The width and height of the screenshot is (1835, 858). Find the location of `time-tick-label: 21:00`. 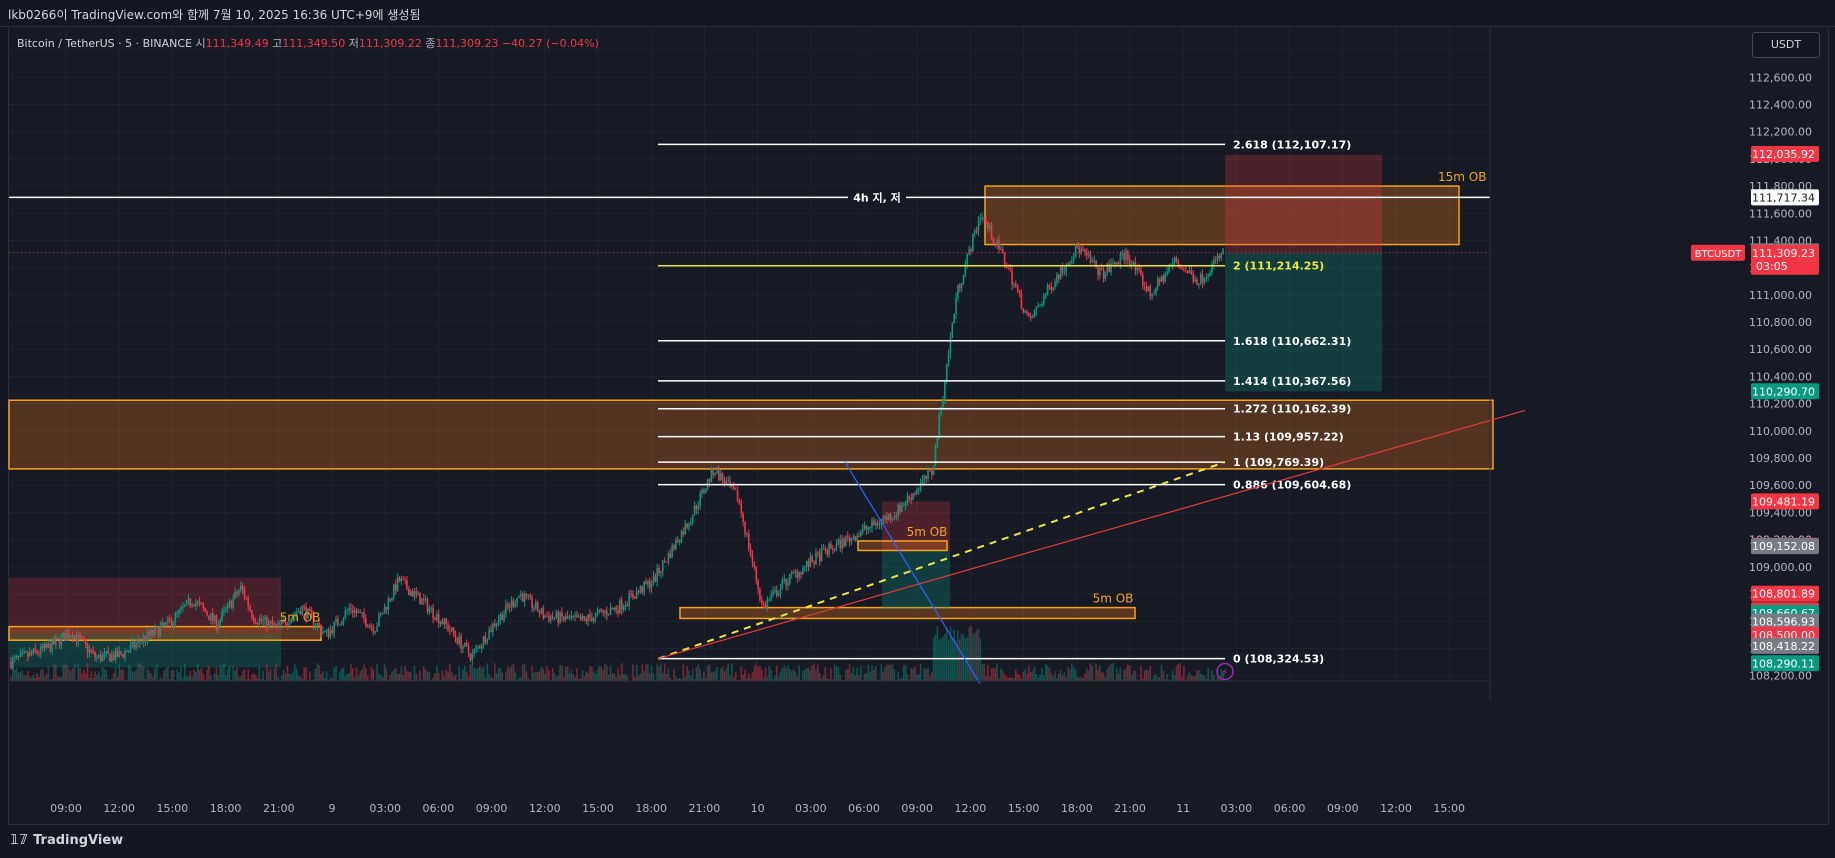

time-tick-label: 21:00 is located at coordinates (705, 808).